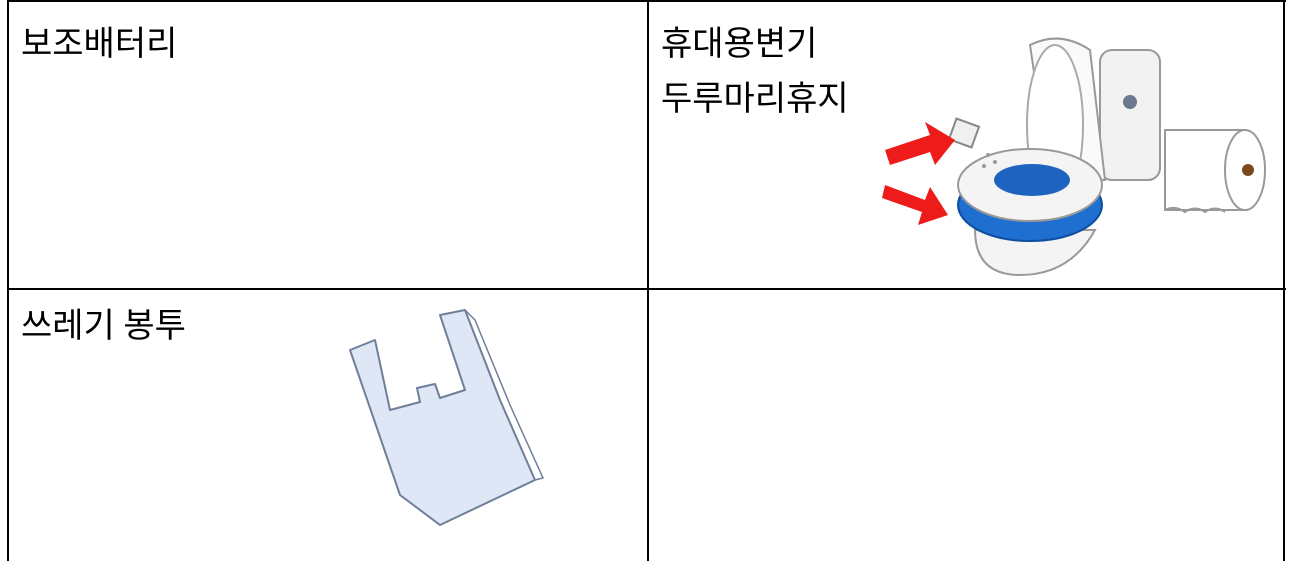 This screenshot has height=561, width=1291. What do you see at coordinates (739, 44) in the screenshot?
I see `cell-text: 휴대용변기` at bounding box center [739, 44].